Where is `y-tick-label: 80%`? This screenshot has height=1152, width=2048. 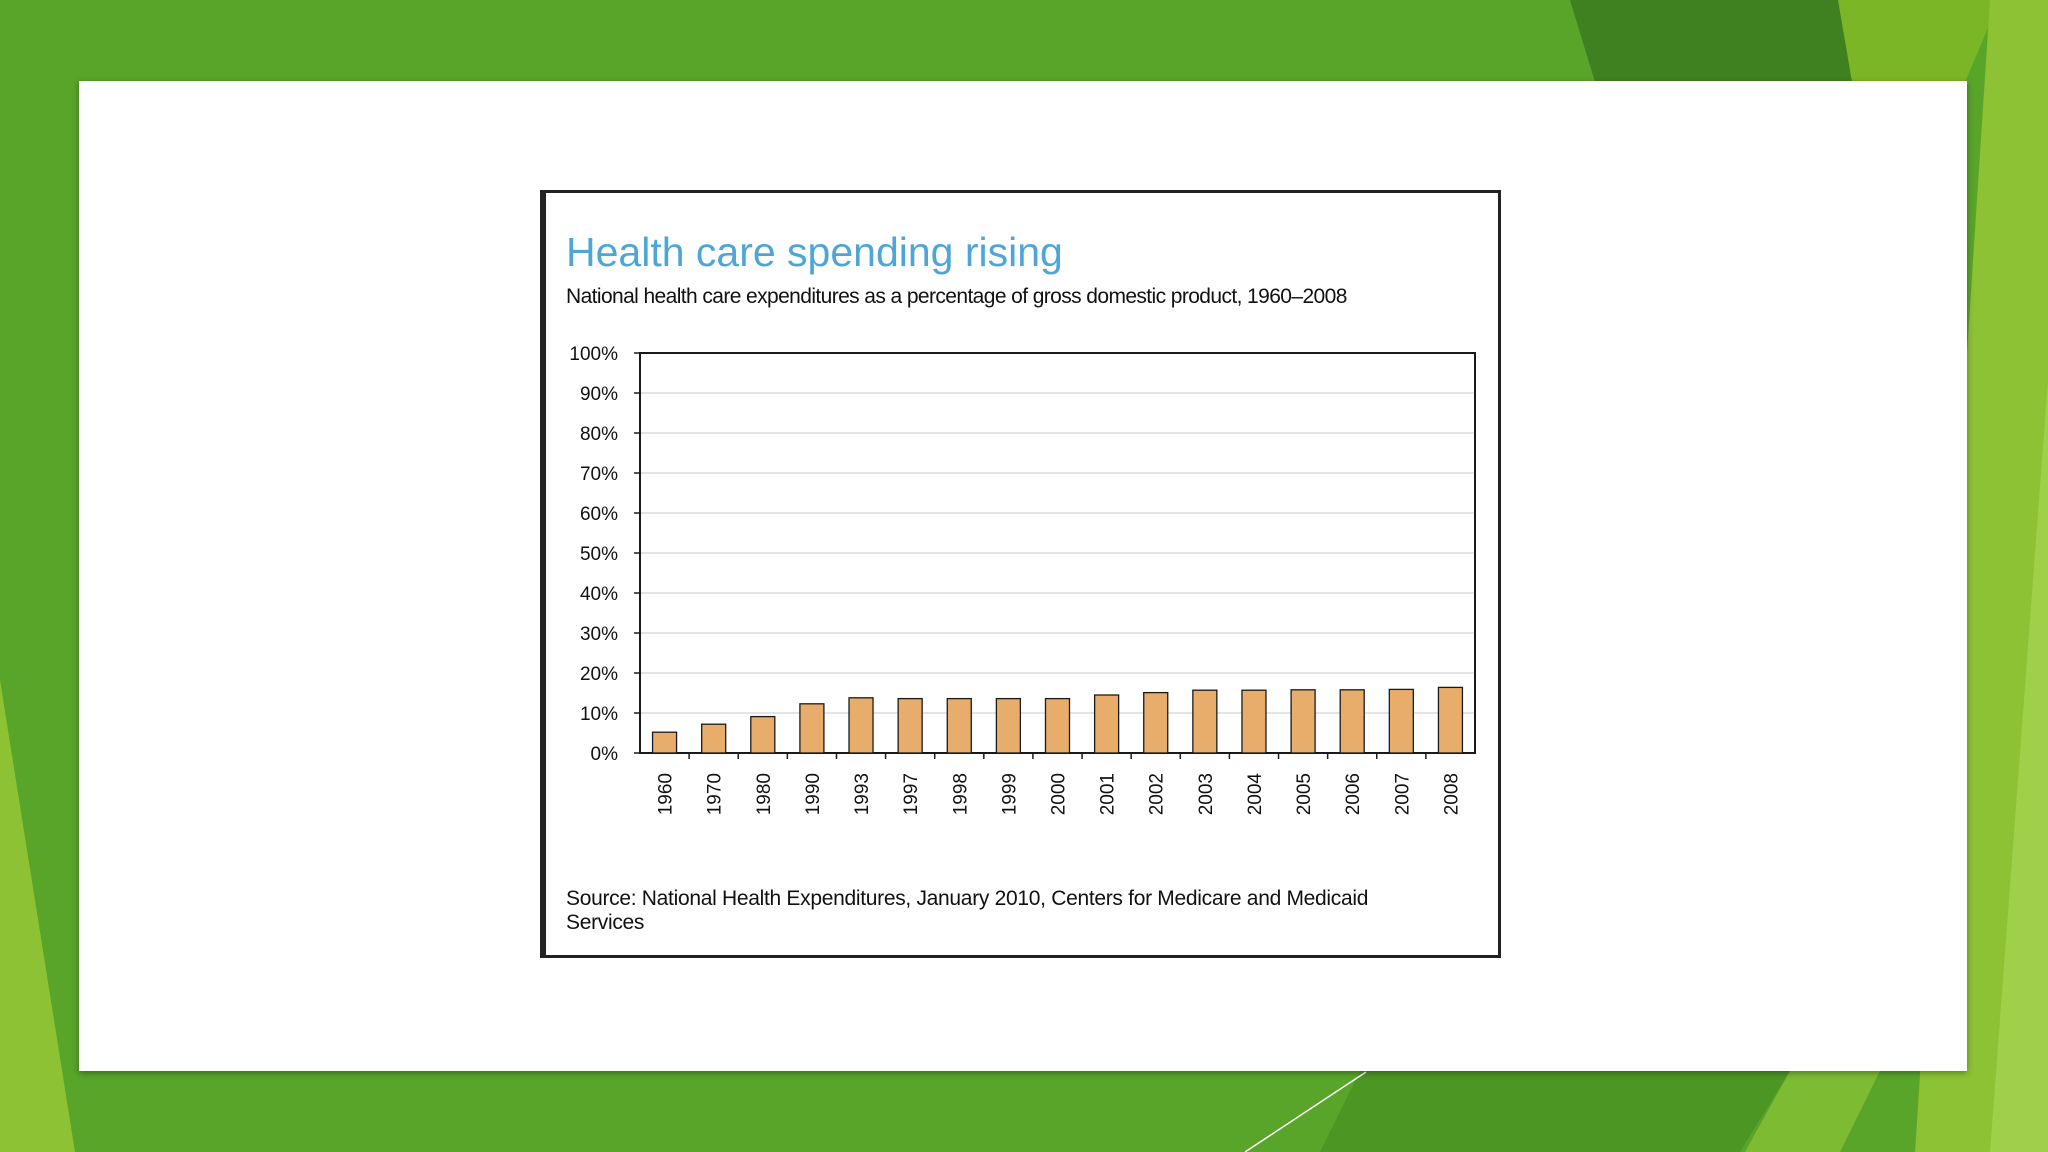
y-tick-label: 80% is located at coordinates (599, 434).